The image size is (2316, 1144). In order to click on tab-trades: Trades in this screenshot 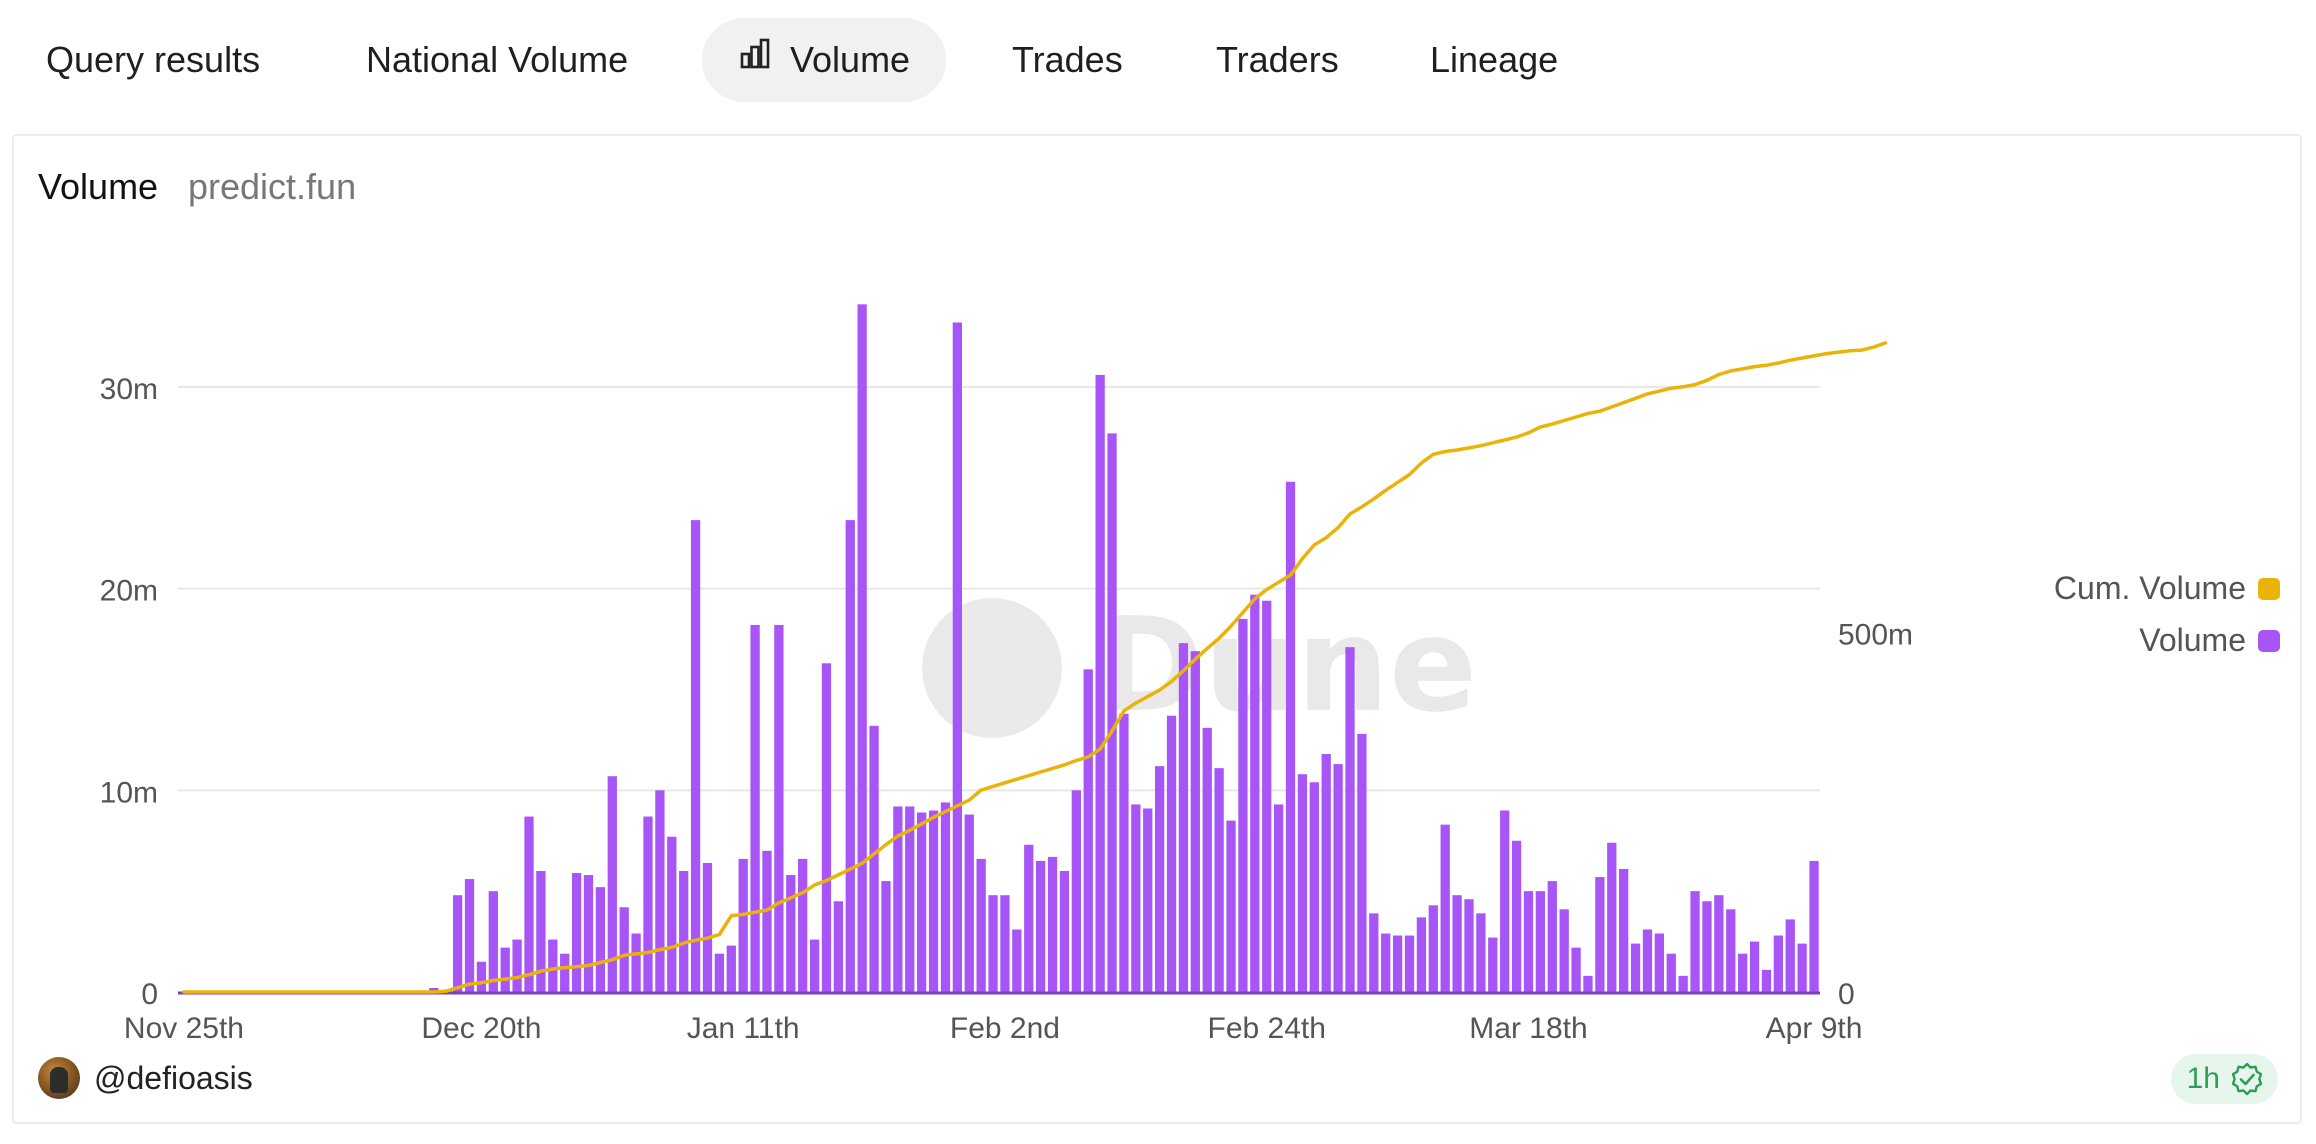, I will do `click(1067, 59)`.